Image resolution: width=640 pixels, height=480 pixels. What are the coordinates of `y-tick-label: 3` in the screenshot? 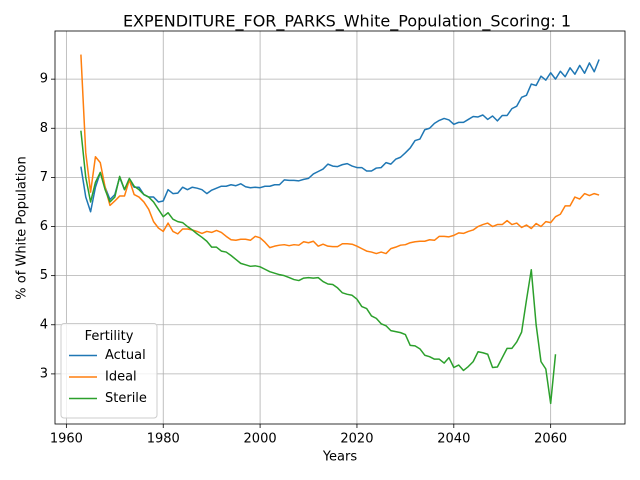 It's located at (44, 373).